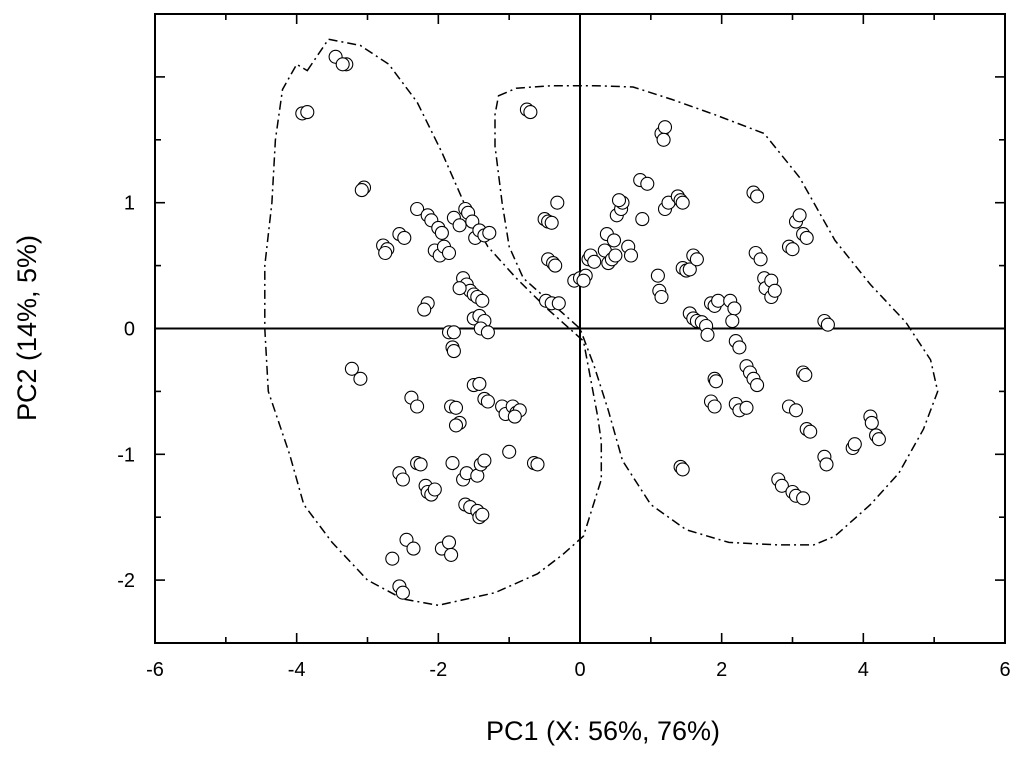  I want to click on x-tick-label: -6, so click(155, 670).